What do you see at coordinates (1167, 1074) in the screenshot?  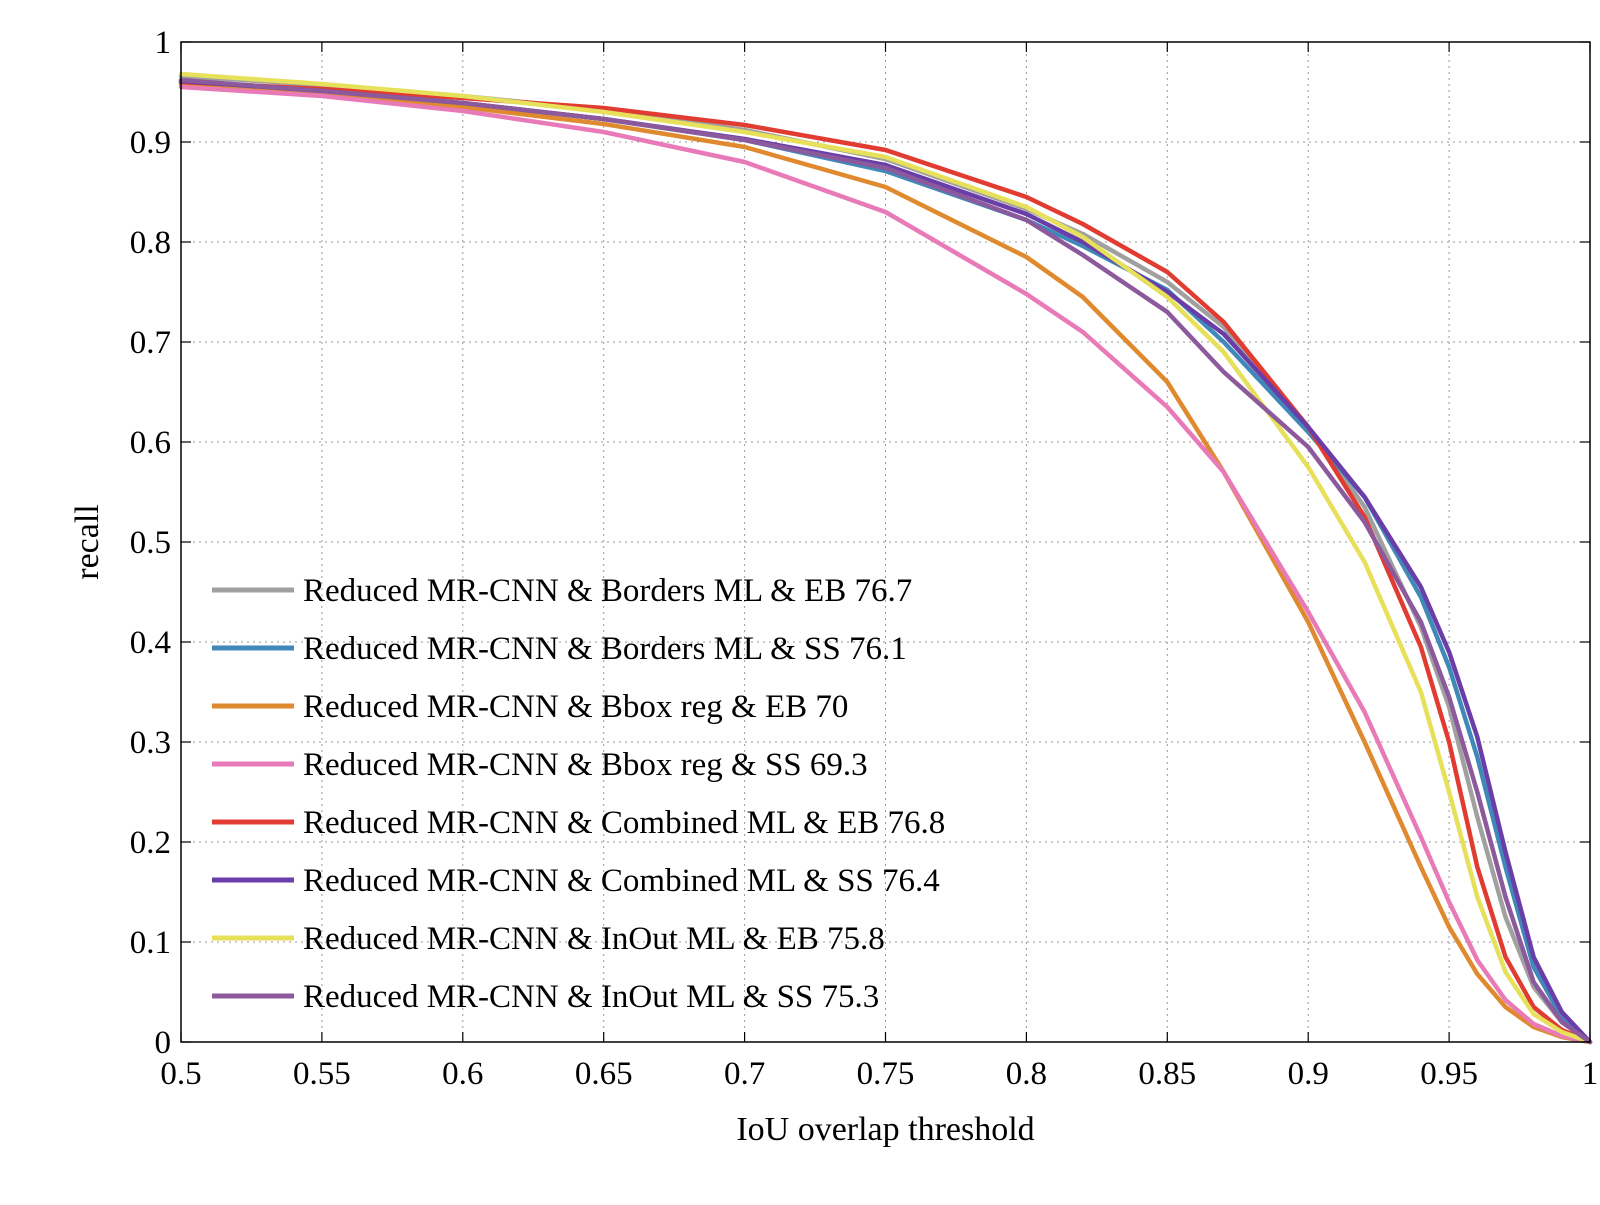 I see `x-tick-label: 0.85` at bounding box center [1167, 1074].